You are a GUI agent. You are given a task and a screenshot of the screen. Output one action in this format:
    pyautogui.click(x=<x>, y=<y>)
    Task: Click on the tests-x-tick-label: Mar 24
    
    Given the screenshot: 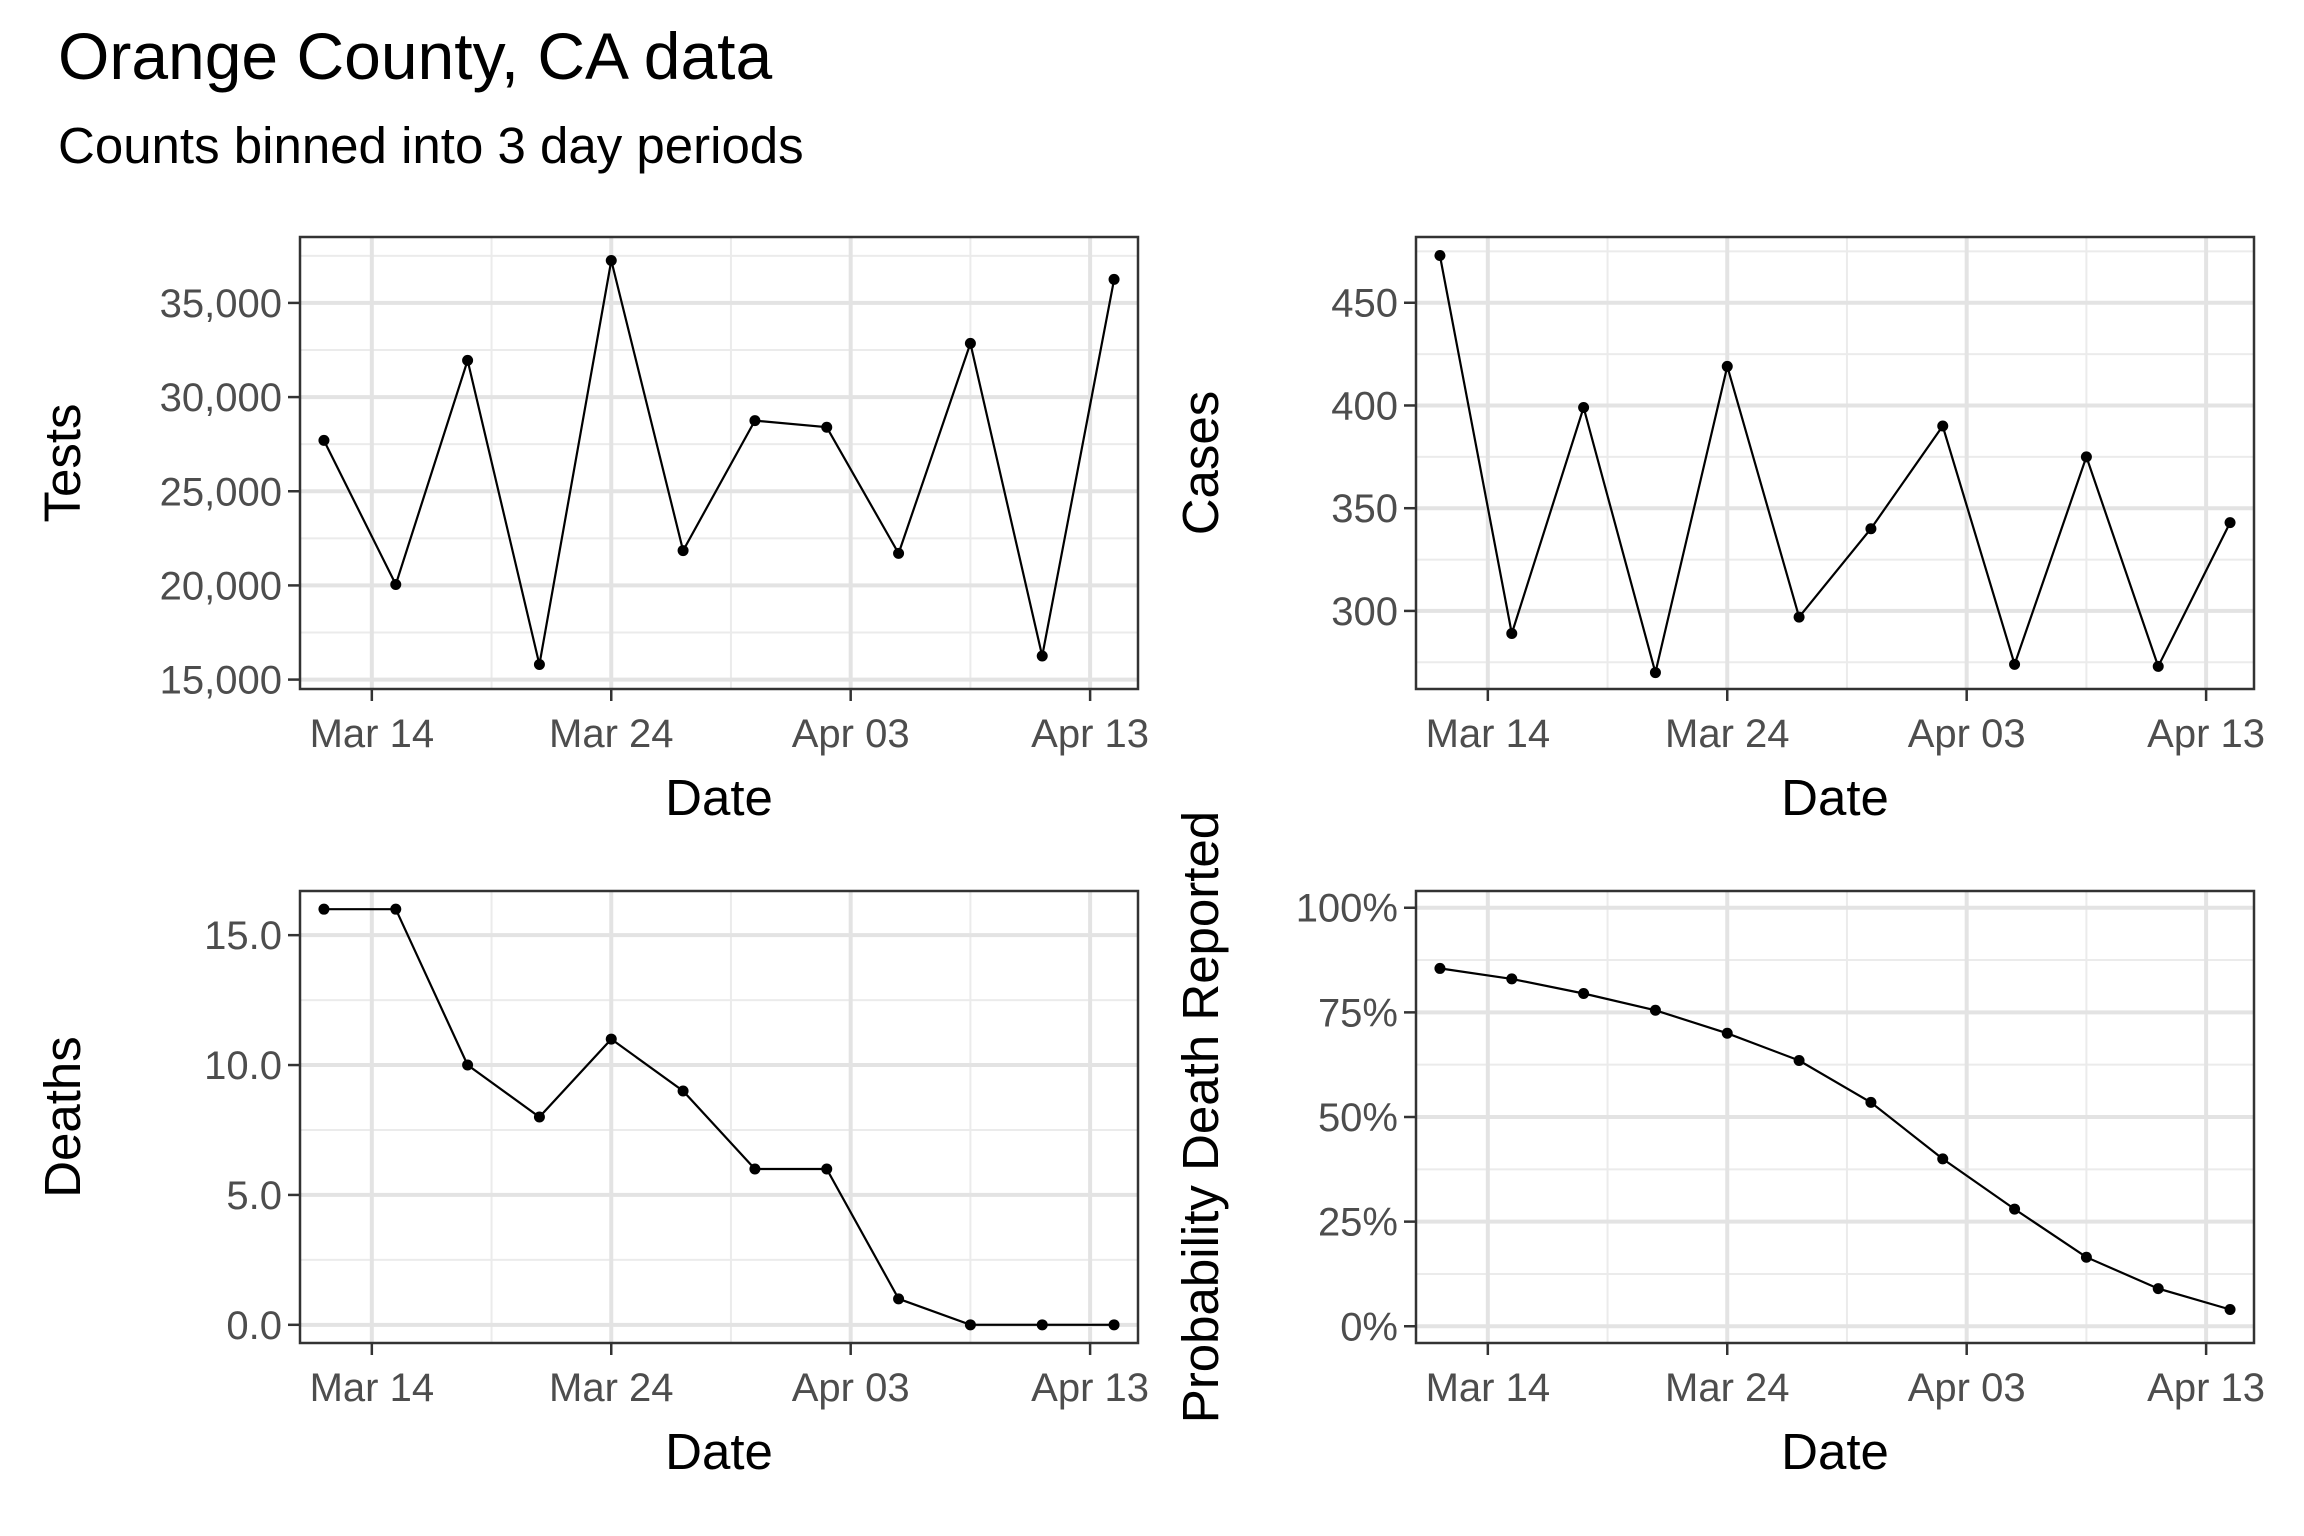 What is the action you would take?
    pyautogui.click(x=611, y=734)
    